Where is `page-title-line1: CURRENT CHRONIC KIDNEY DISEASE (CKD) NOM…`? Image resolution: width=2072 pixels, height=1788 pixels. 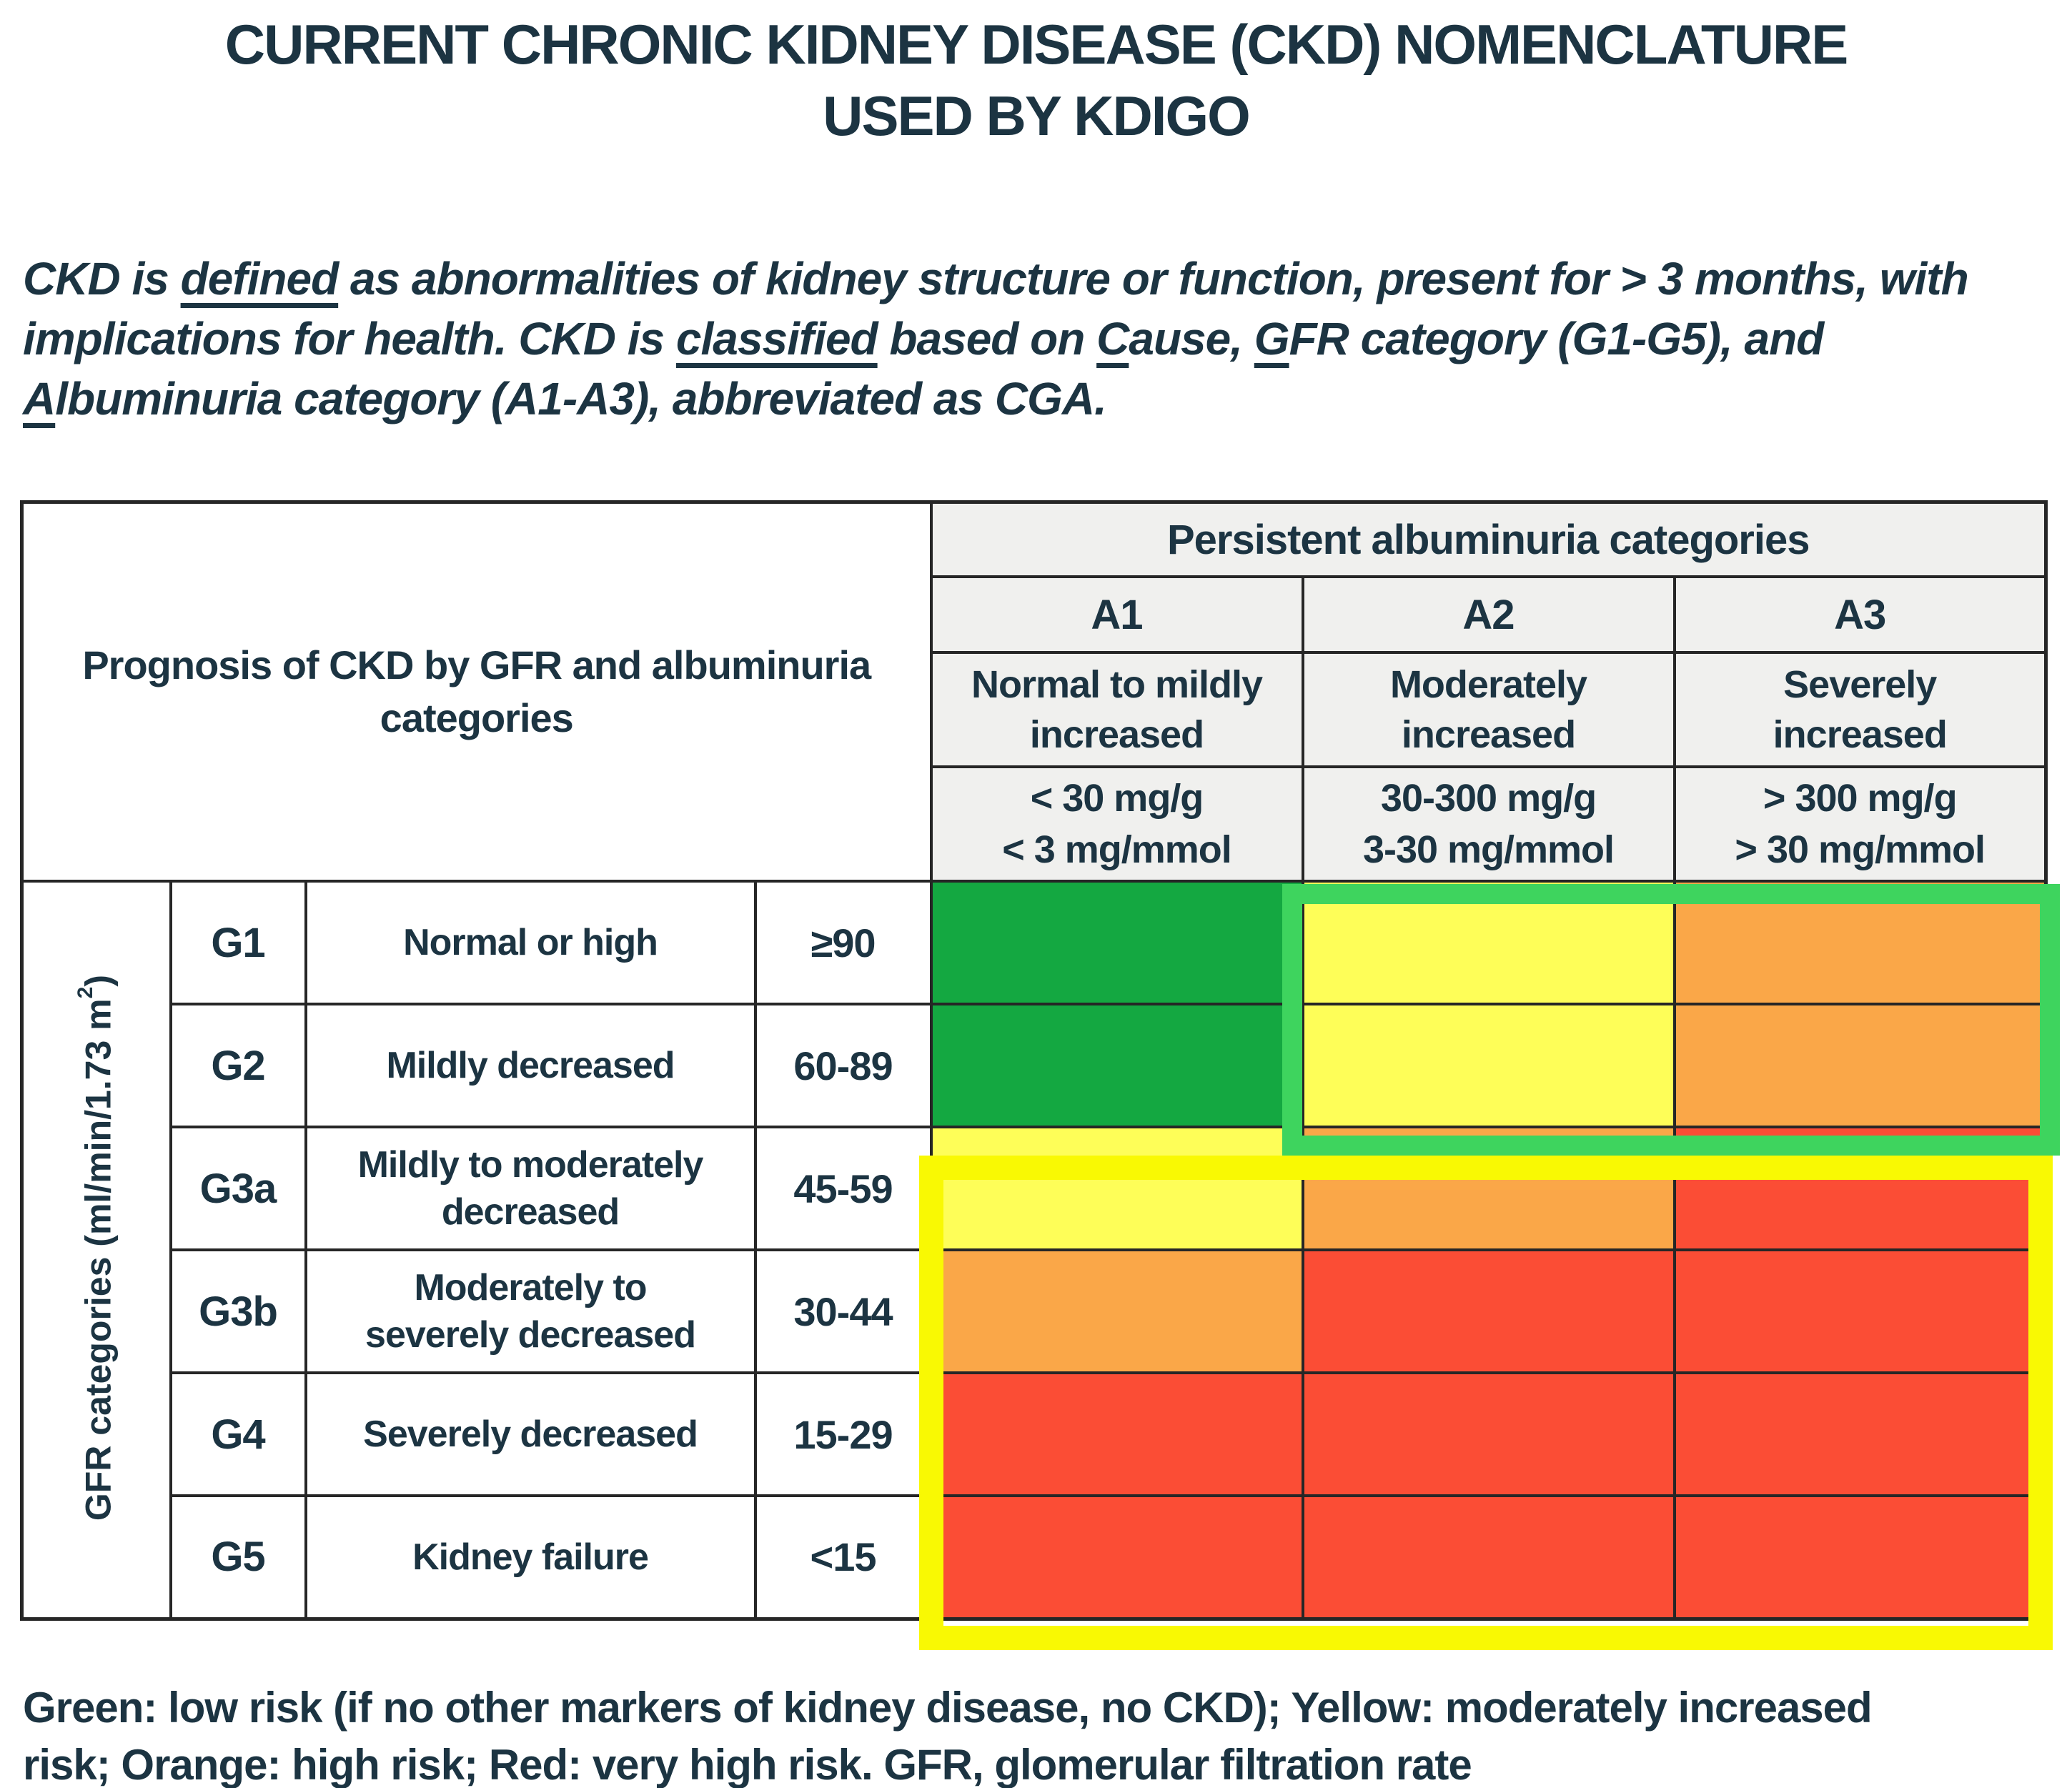
page-title-line1: CURRENT CHRONIC KIDNEY DISEASE (CKD) NOM… is located at coordinates (1036, 44).